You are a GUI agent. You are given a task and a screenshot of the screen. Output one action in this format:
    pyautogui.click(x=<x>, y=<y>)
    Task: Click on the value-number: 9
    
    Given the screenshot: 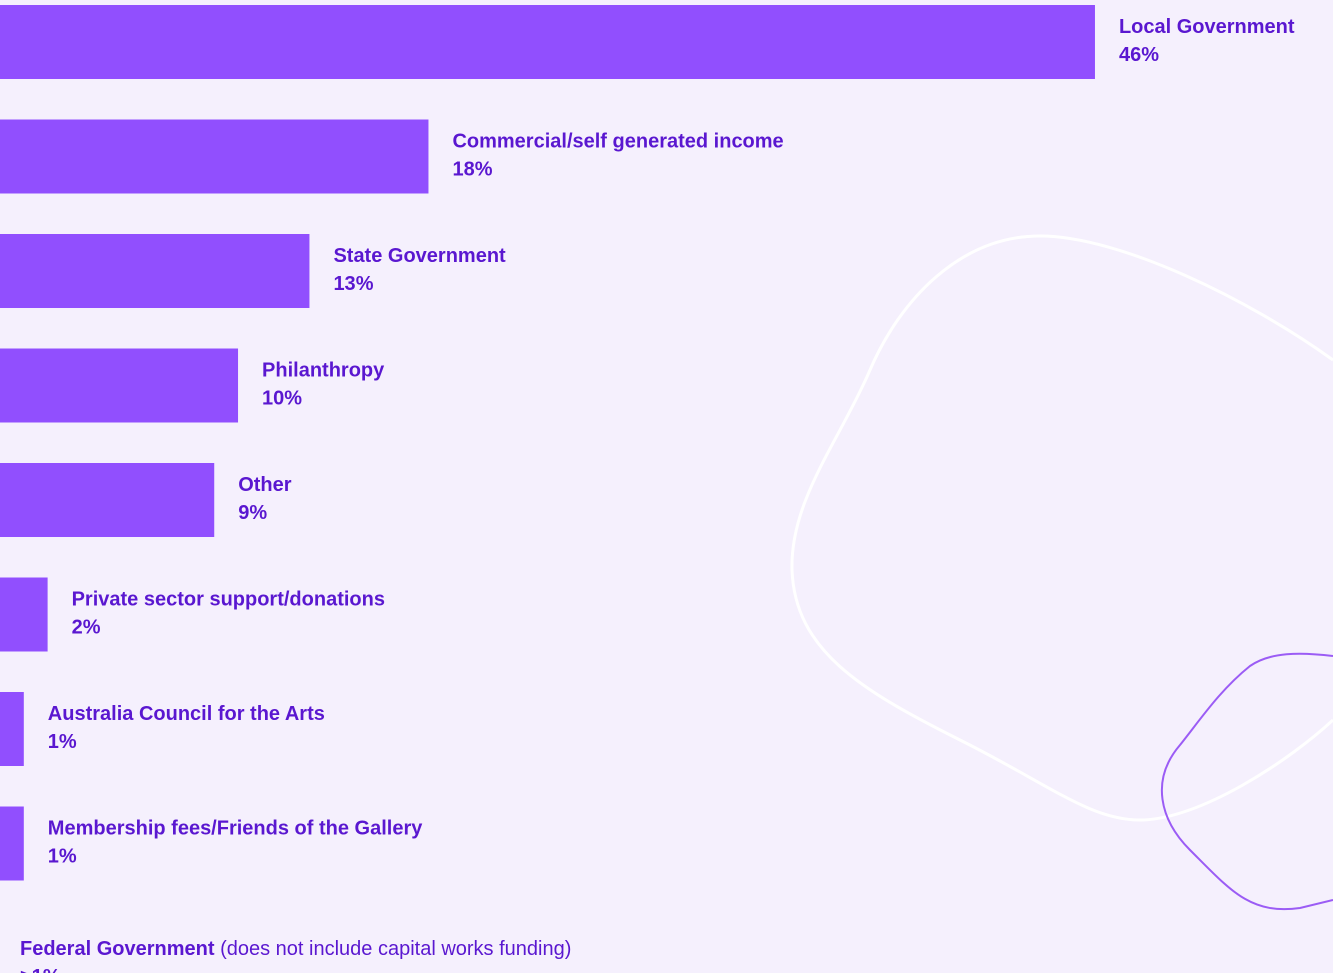 What is the action you would take?
    pyautogui.click(x=243, y=513)
    